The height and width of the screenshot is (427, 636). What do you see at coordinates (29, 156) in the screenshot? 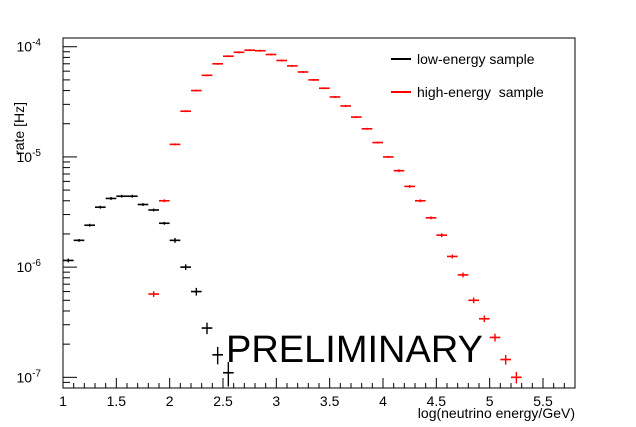
I see `y-tick-label: 10⁻⁵` at bounding box center [29, 156].